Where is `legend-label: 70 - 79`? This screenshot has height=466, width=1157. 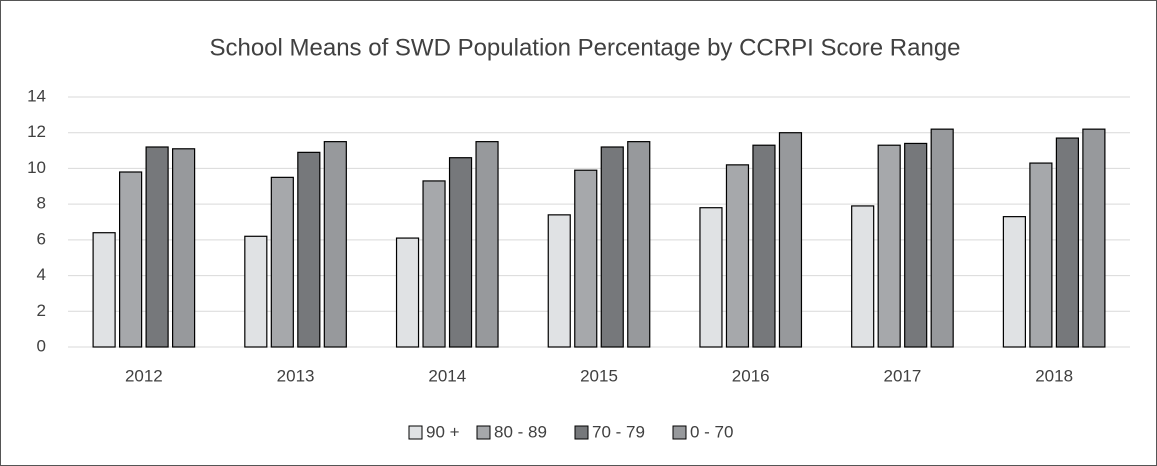
legend-label: 70 - 79 is located at coordinates (618, 431).